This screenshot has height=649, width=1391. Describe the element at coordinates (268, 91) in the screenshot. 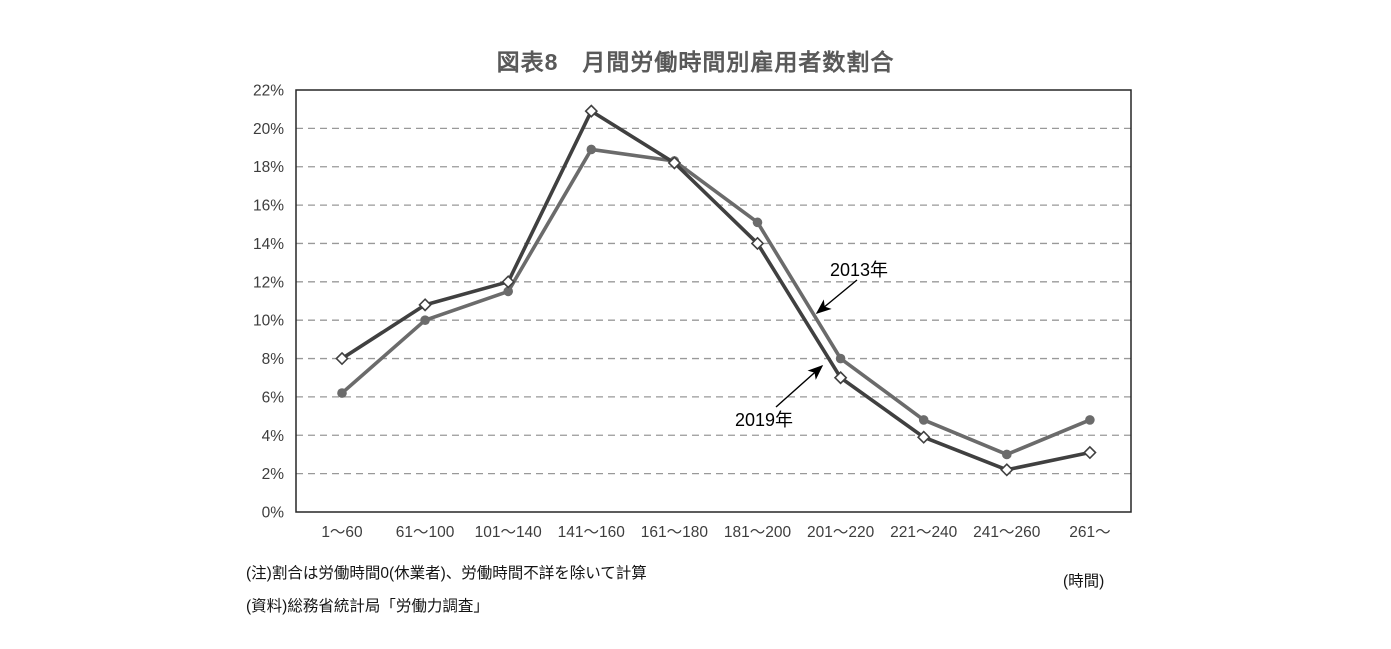

I see `y-tick-label: 22%` at that location.